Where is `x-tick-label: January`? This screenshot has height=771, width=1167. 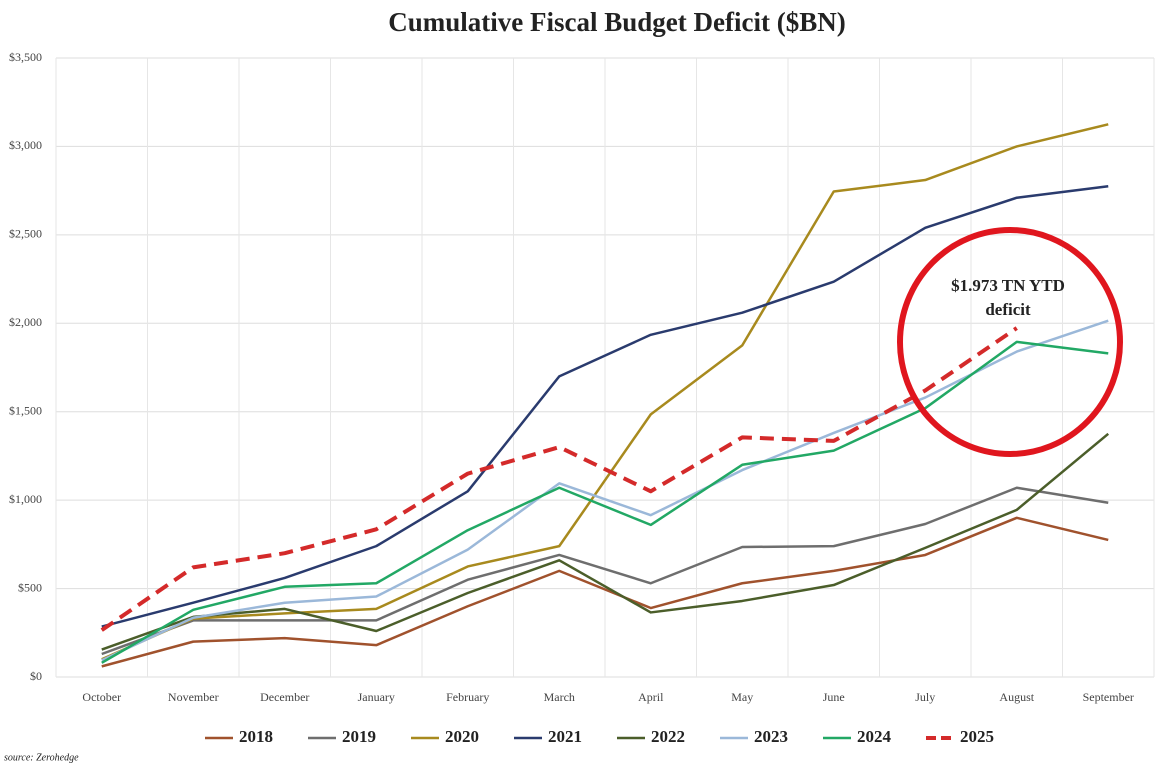
x-tick-label: January is located at coordinates (376, 697).